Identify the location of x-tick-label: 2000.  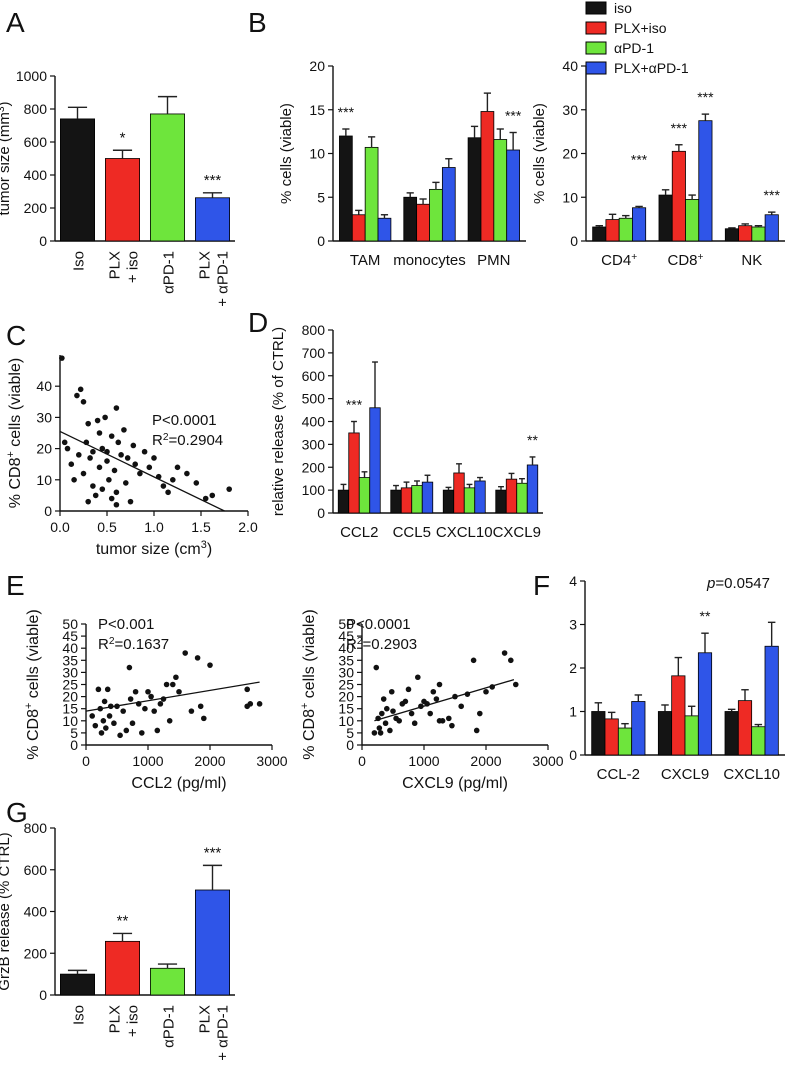
(485, 761).